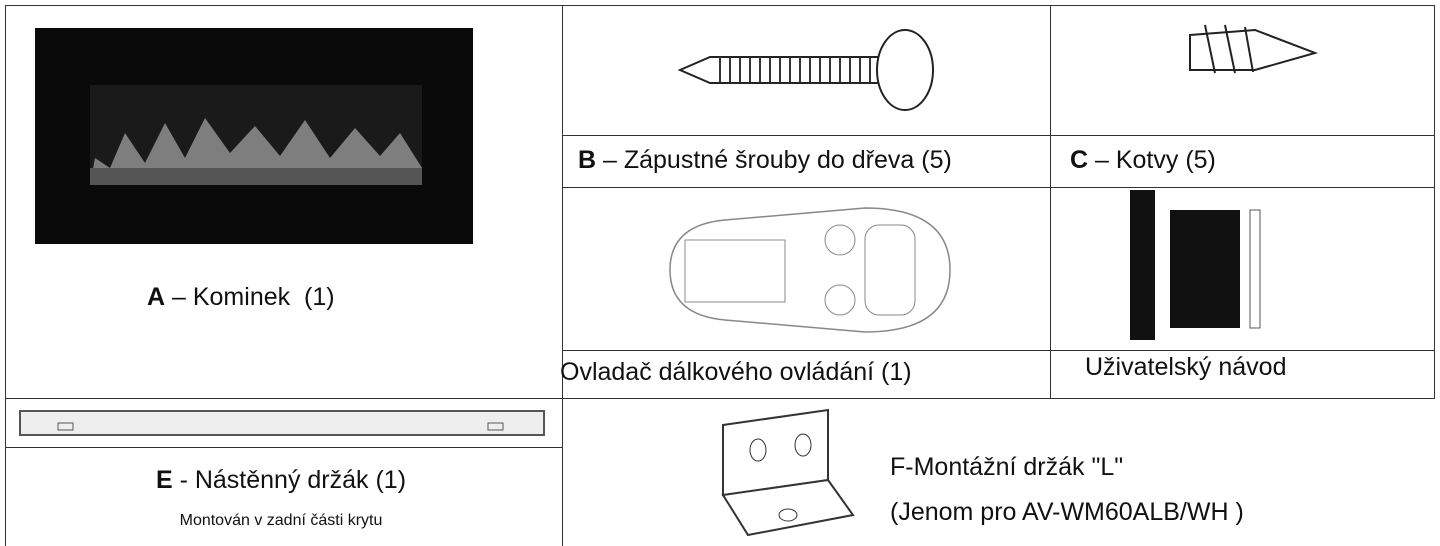 This screenshot has width=1440, height=546. What do you see at coordinates (1007, 467) in the screenshot?
I see `label-f-line1: F-Montážní držák "L"` at bounding box center [1007, 467].